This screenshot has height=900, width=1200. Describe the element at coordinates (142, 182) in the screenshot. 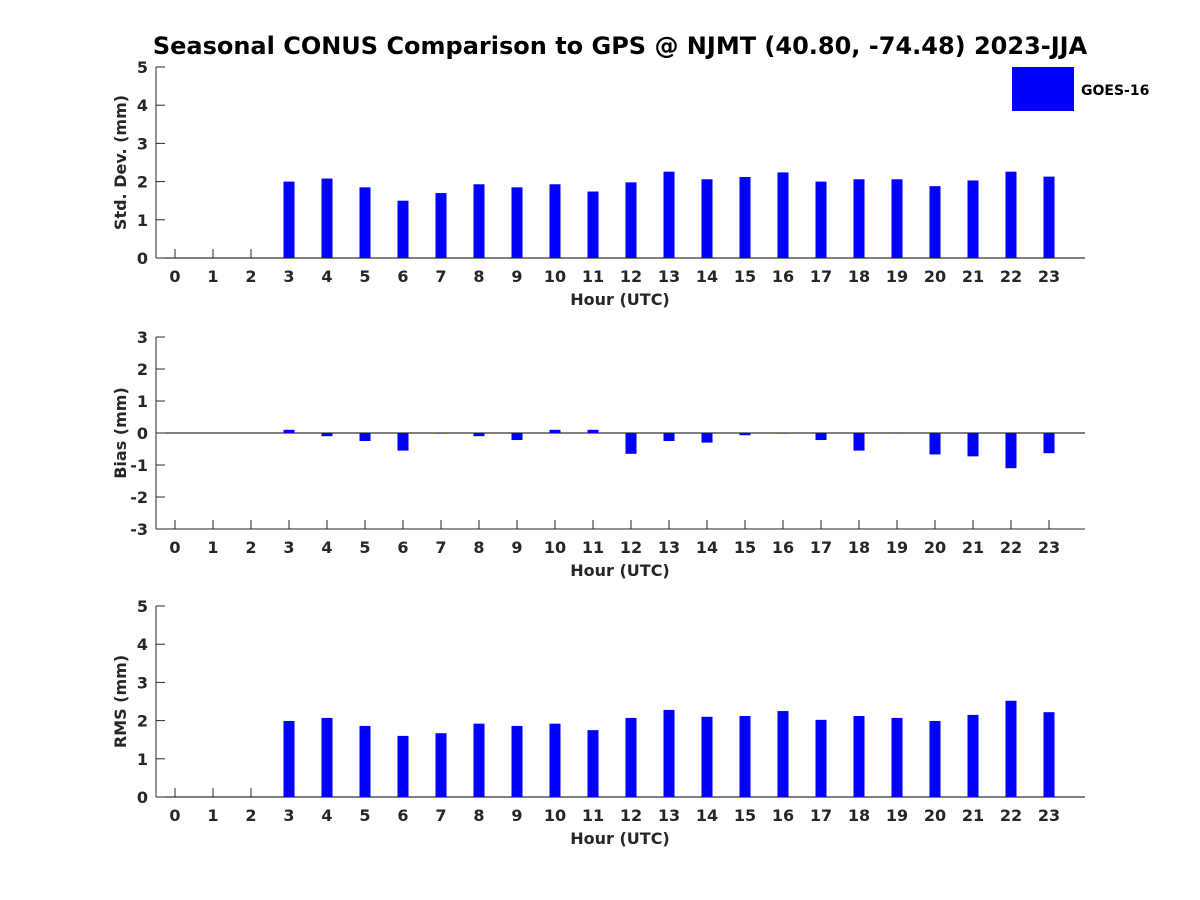

I see `y-tick-label: 2` at that location.